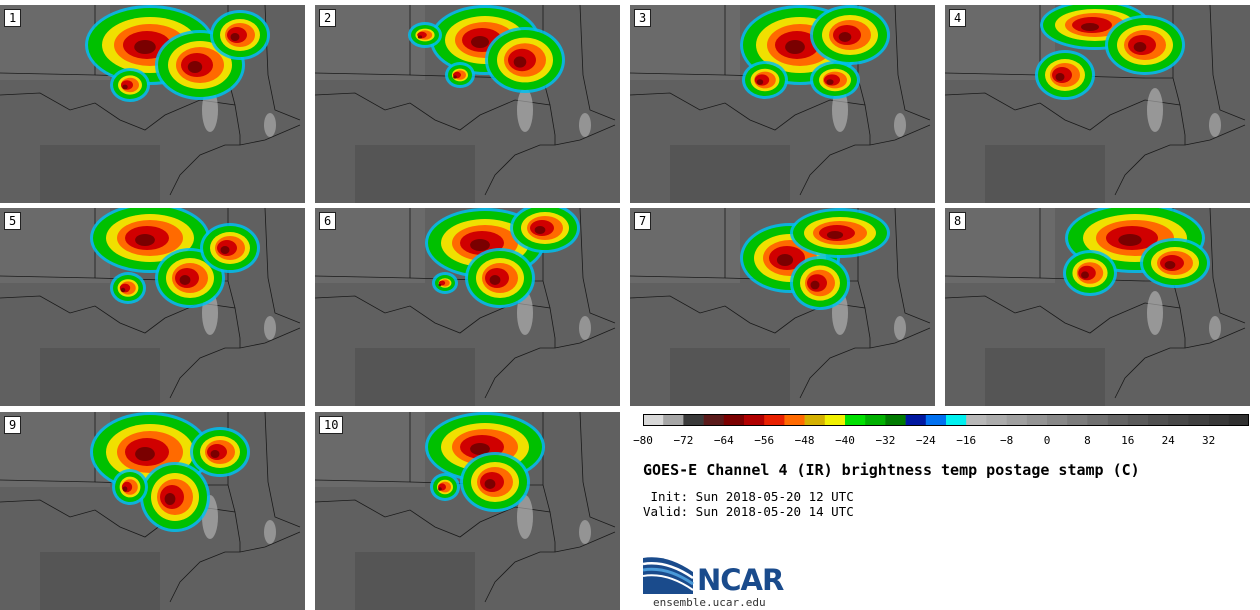 The width and height of the screenshot is (1260, 610). I want to click on colorbar-tick-label: 16, so click(1128, 440).